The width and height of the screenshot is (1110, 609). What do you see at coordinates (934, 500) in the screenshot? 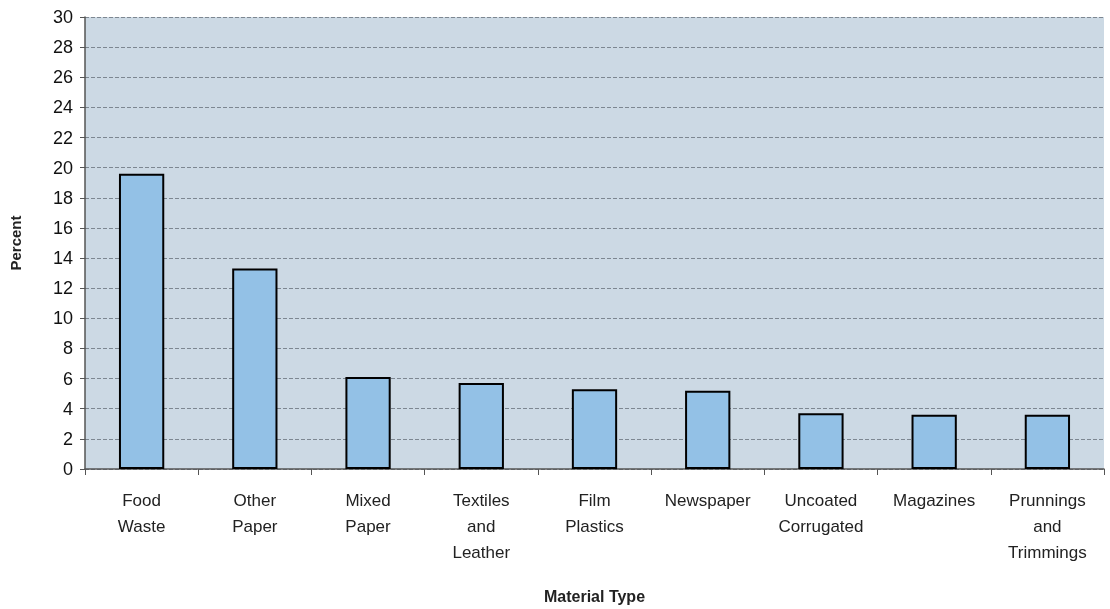
I see `x-tick-label: Magazines` at bounding box center [934, 500].